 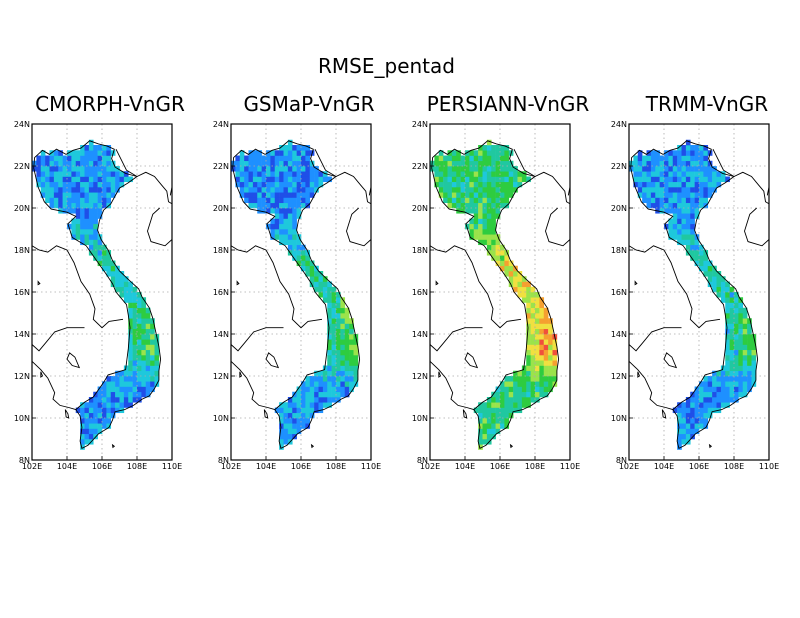 I want to click on coastline, so click(x=144, y=176).